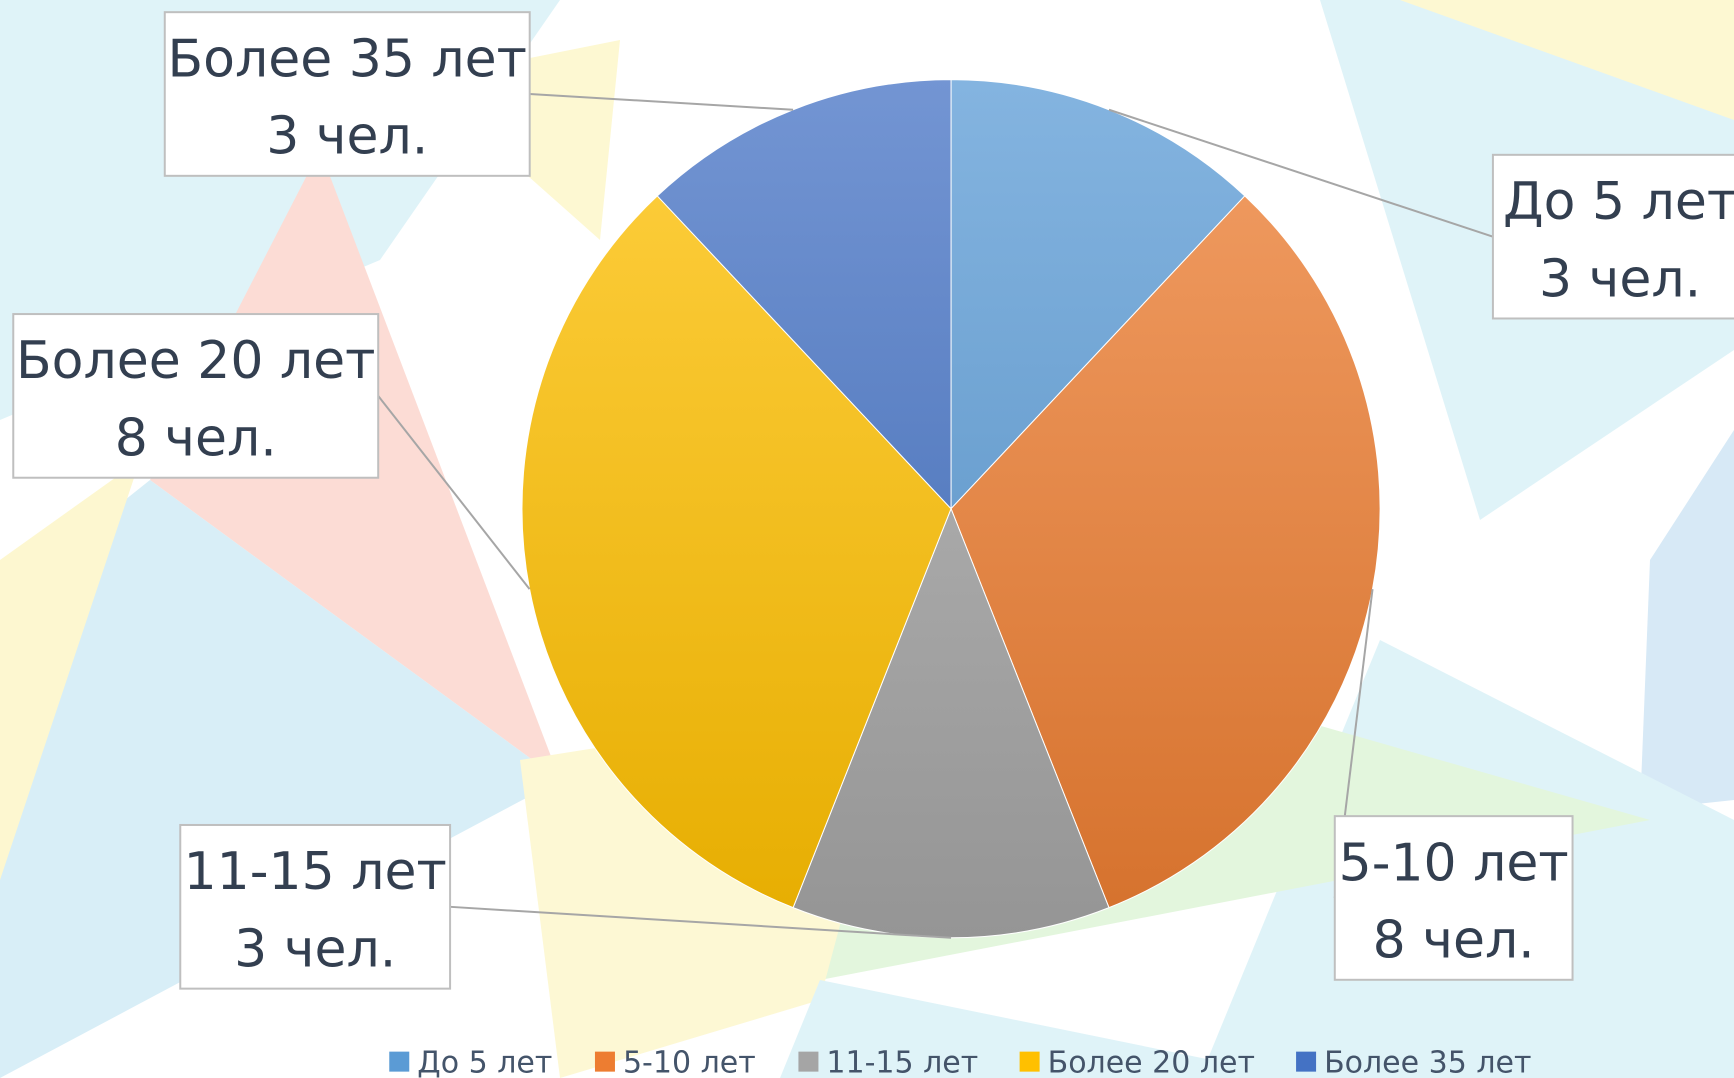 This screenshot has height=1078, width=1734. Describe the element at coordinates (1427, 1062) in the screenshot. I see `legend-label: Более 35 лет` at that location.